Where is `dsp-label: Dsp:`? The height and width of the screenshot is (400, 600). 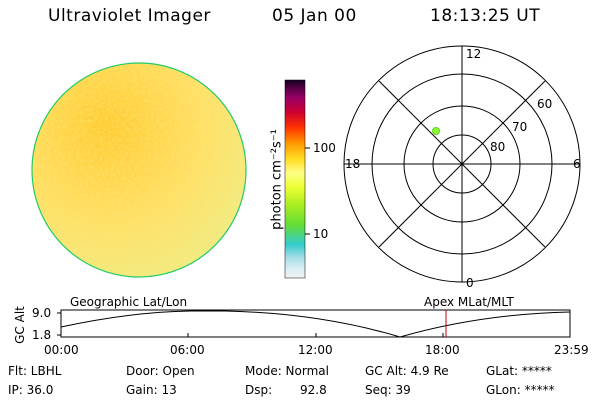 dsp-label: Dsp: is located at coordinates (259, 390).